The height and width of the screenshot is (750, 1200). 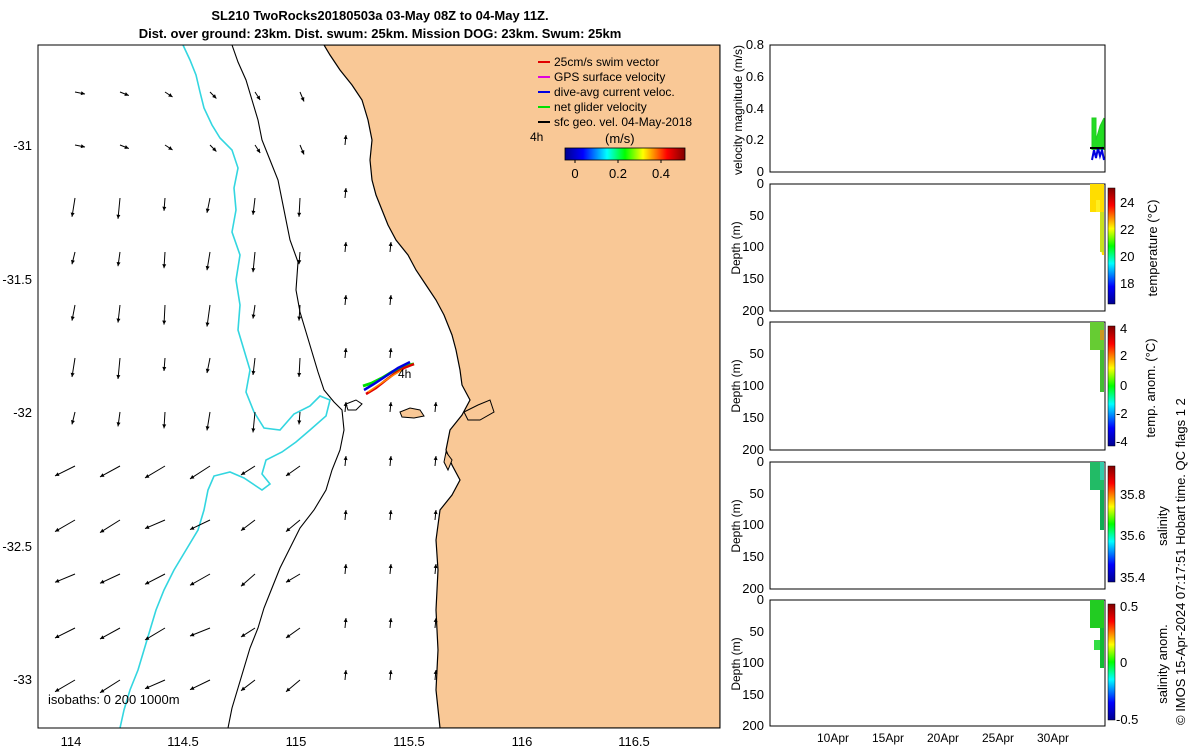 I want to click on date-axis: 10Apr 15Apr 20Apr 25Apr 30Apr, so click(x=943, y=738).